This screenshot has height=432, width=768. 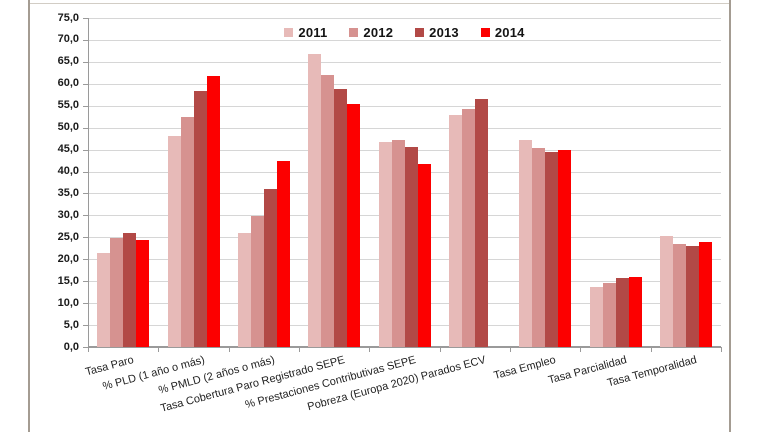 What do you see at coordinates (552, 249) in the screenshot?
I see `bar-2013-cat7` at bounding box center [552, 249].